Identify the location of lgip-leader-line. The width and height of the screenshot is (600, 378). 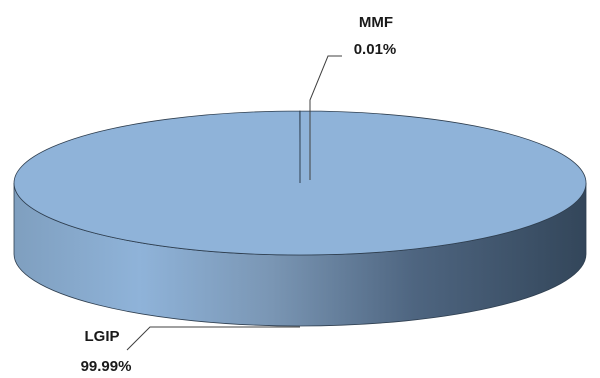
(213, 338).